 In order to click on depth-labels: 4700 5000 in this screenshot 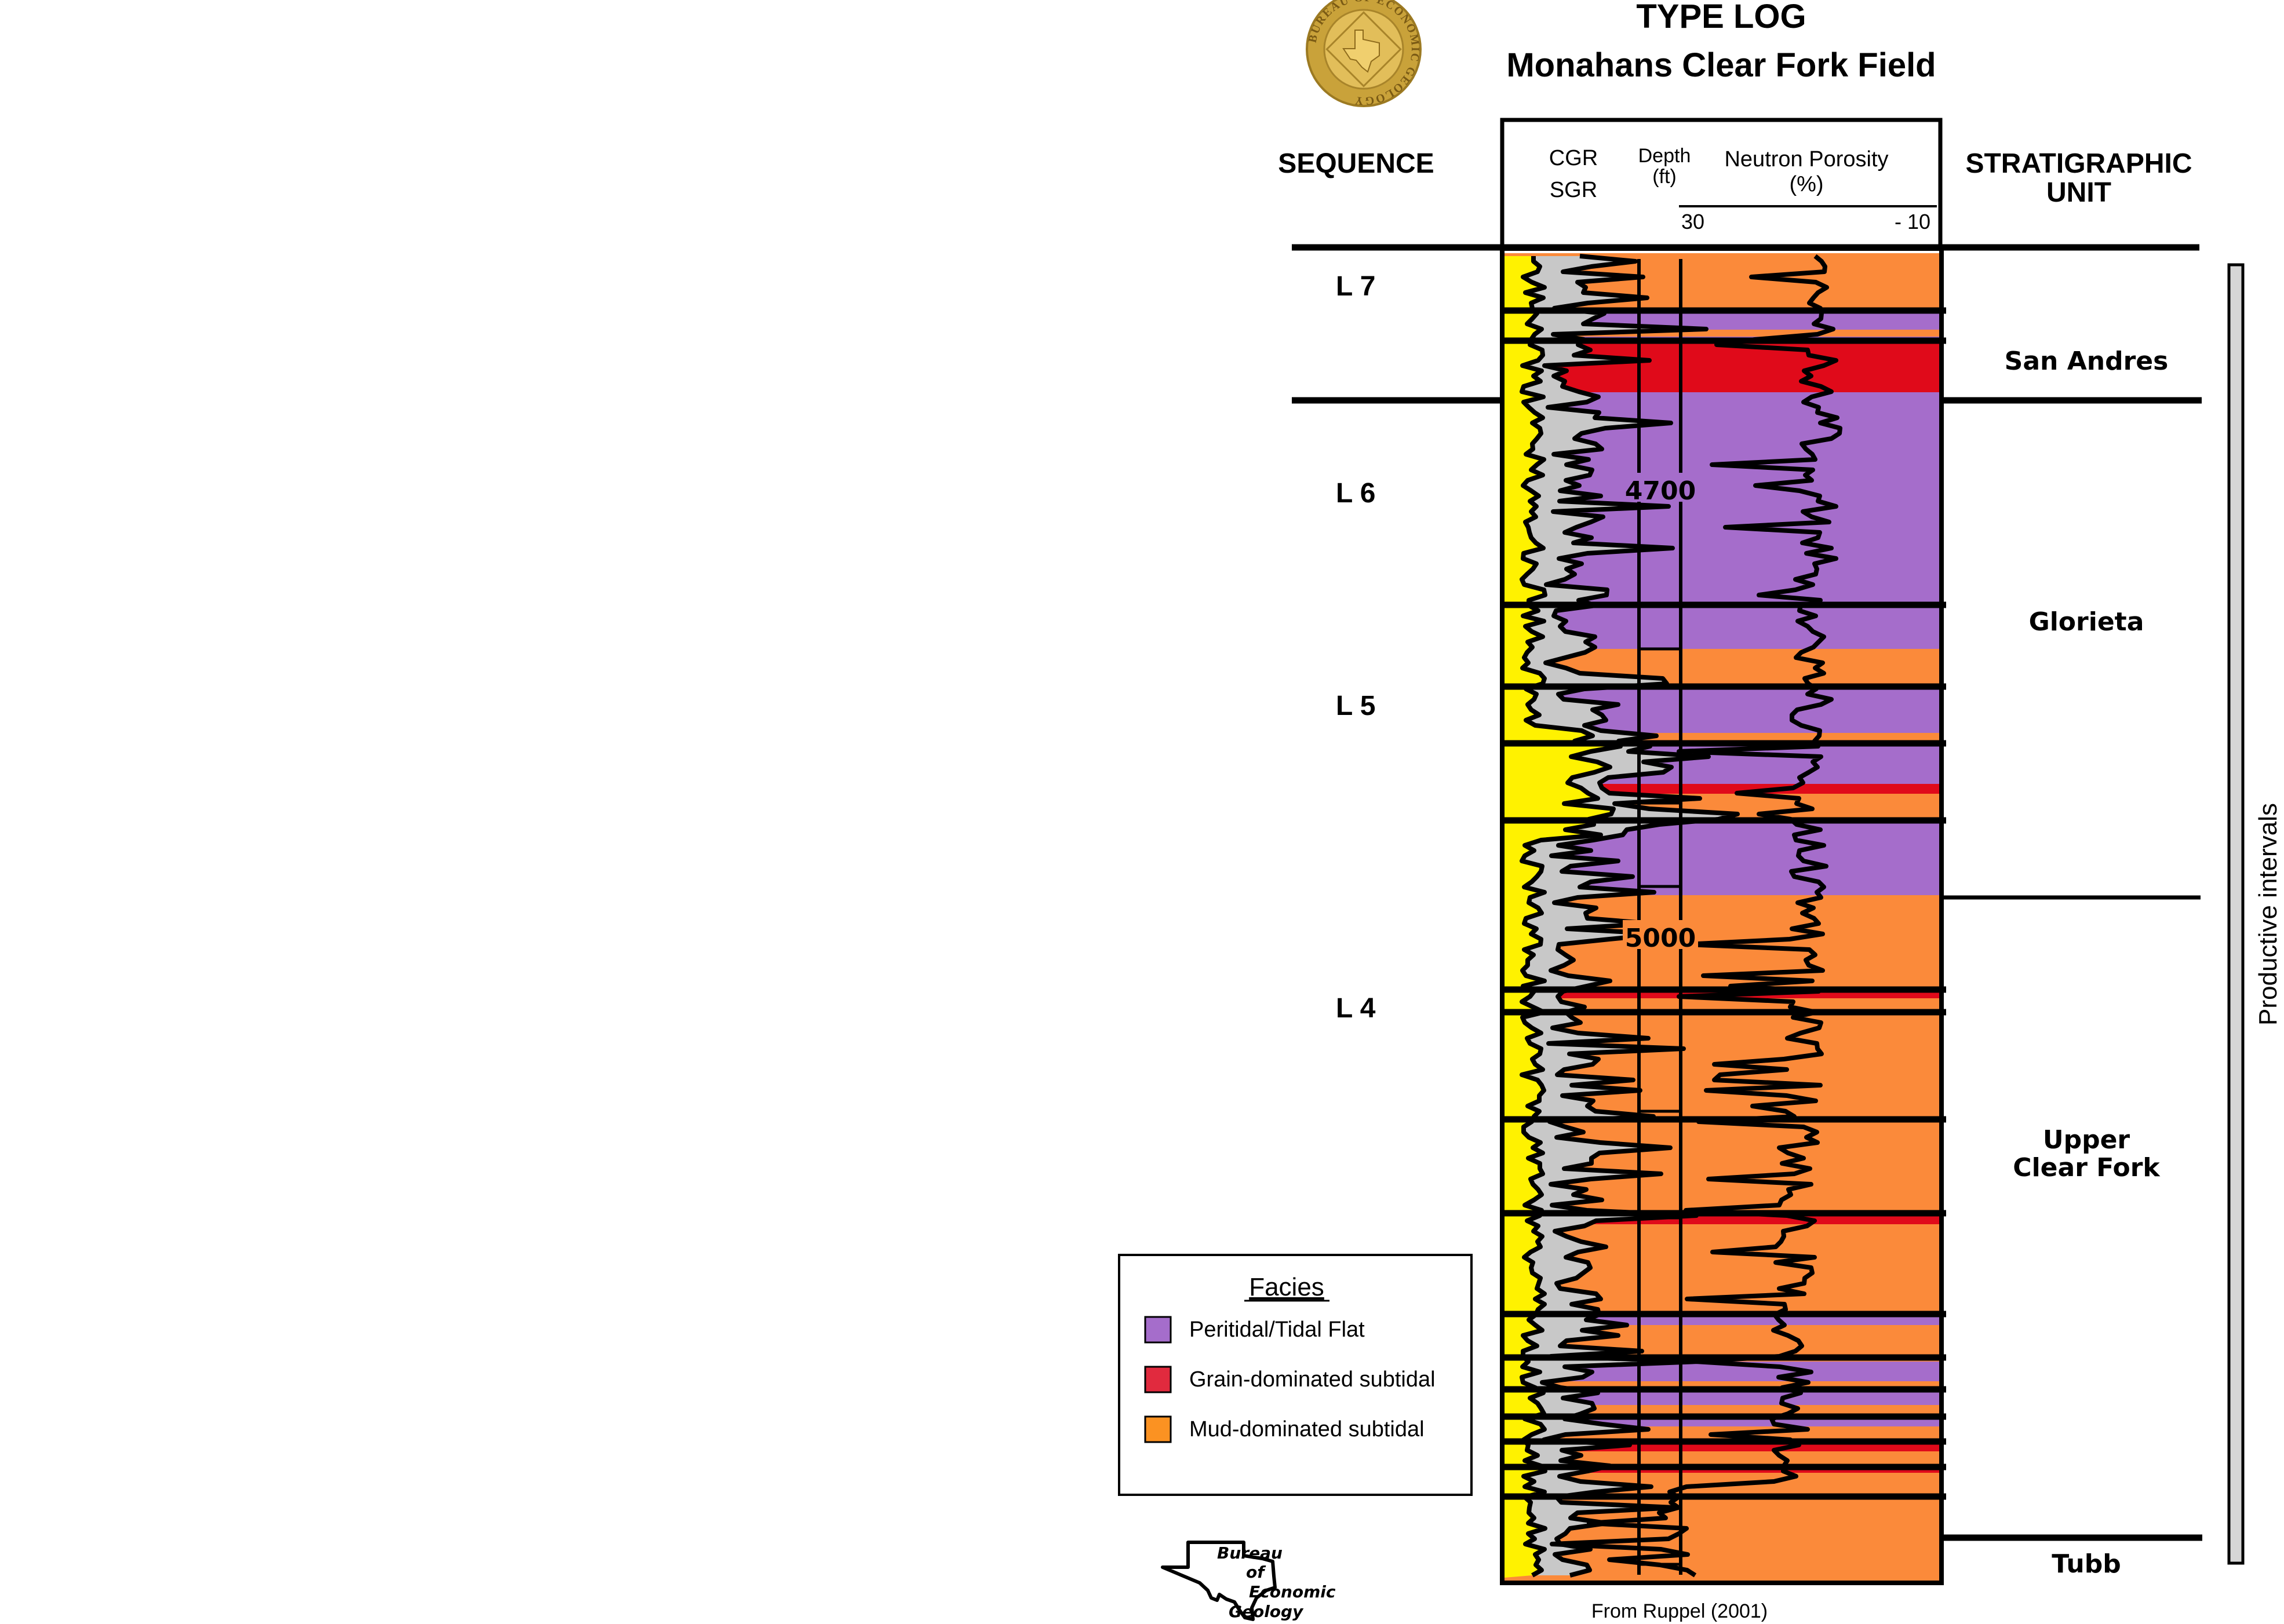, I will do `click(1661, 713)`.